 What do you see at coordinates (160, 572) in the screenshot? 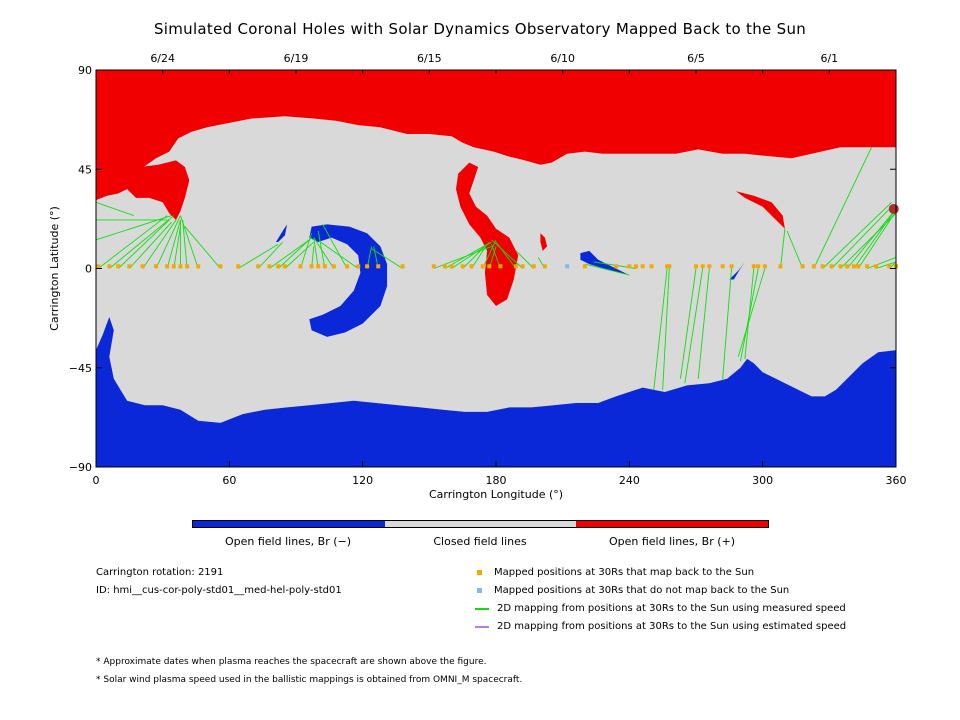
I see `carrington-rotation: Carrington rotation: 2191` at bounding box center [160, 572].